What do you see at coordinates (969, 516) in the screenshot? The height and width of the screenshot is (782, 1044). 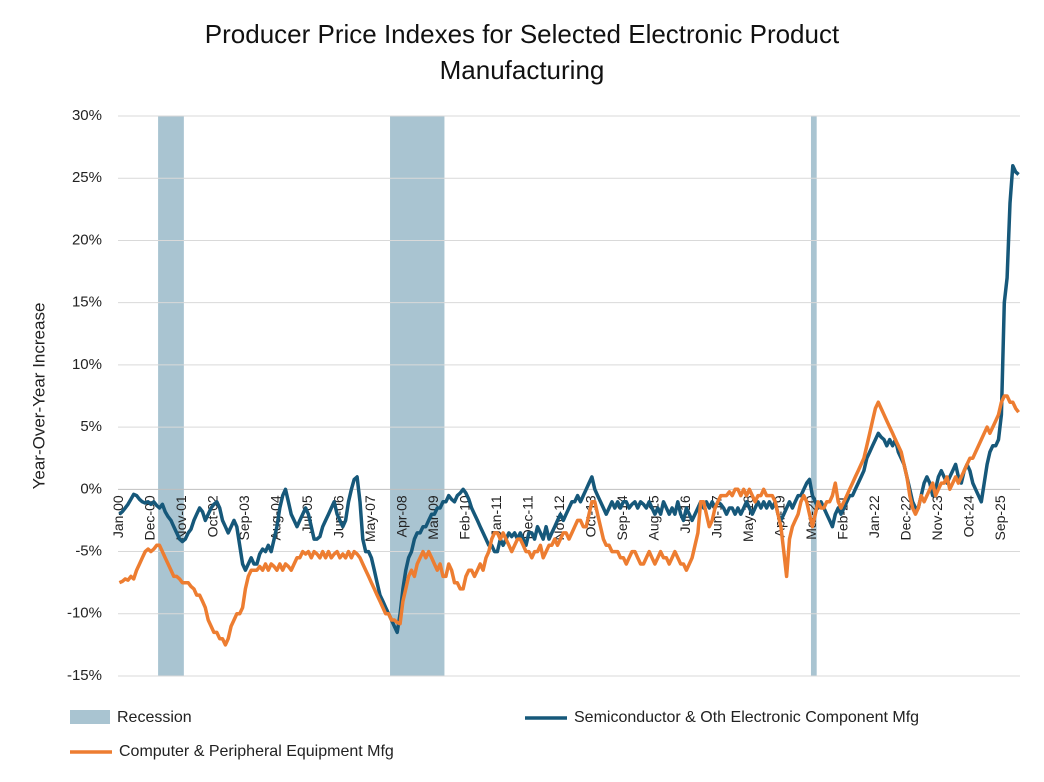 I see `x-tick-label: Oct-24` at bounding box center [969, 516].